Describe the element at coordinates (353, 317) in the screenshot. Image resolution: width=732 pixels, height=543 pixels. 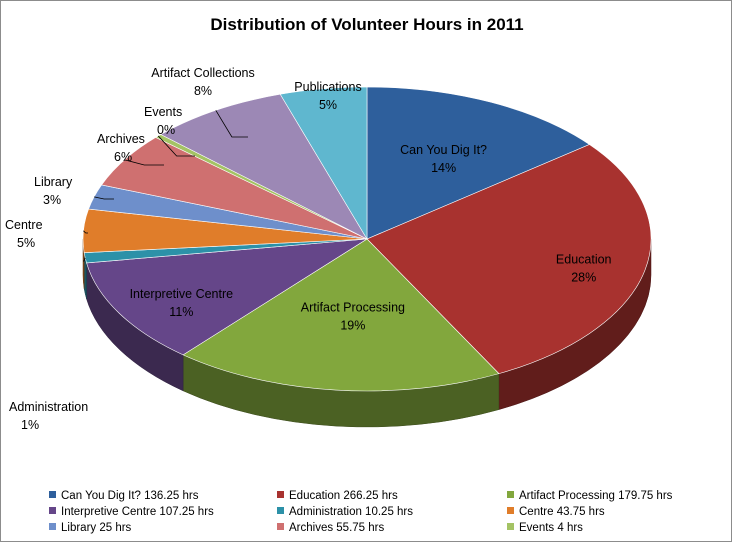
I see `data-label-artifact-processing: Artifact Processing 19%` at that location.